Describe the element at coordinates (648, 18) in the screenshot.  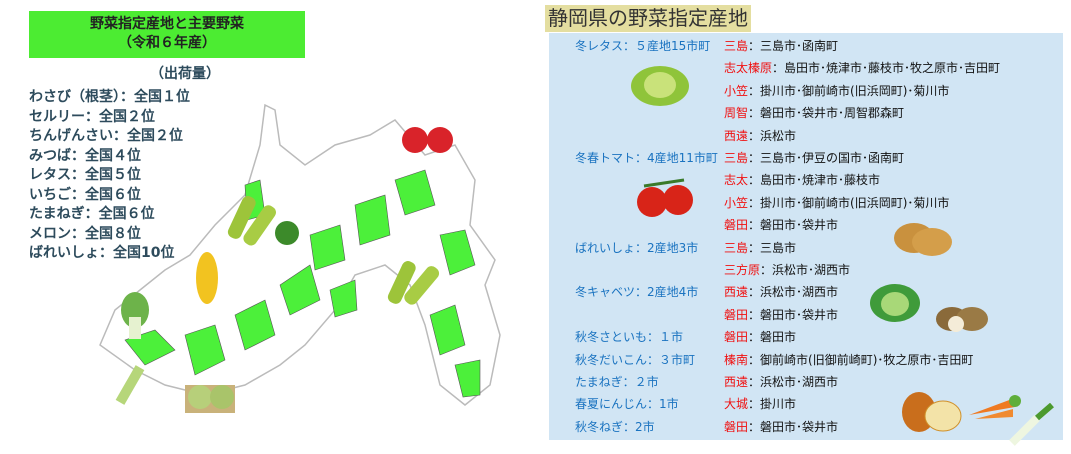
I see `right-title: 静岡県の野菜指定産地` at that location.